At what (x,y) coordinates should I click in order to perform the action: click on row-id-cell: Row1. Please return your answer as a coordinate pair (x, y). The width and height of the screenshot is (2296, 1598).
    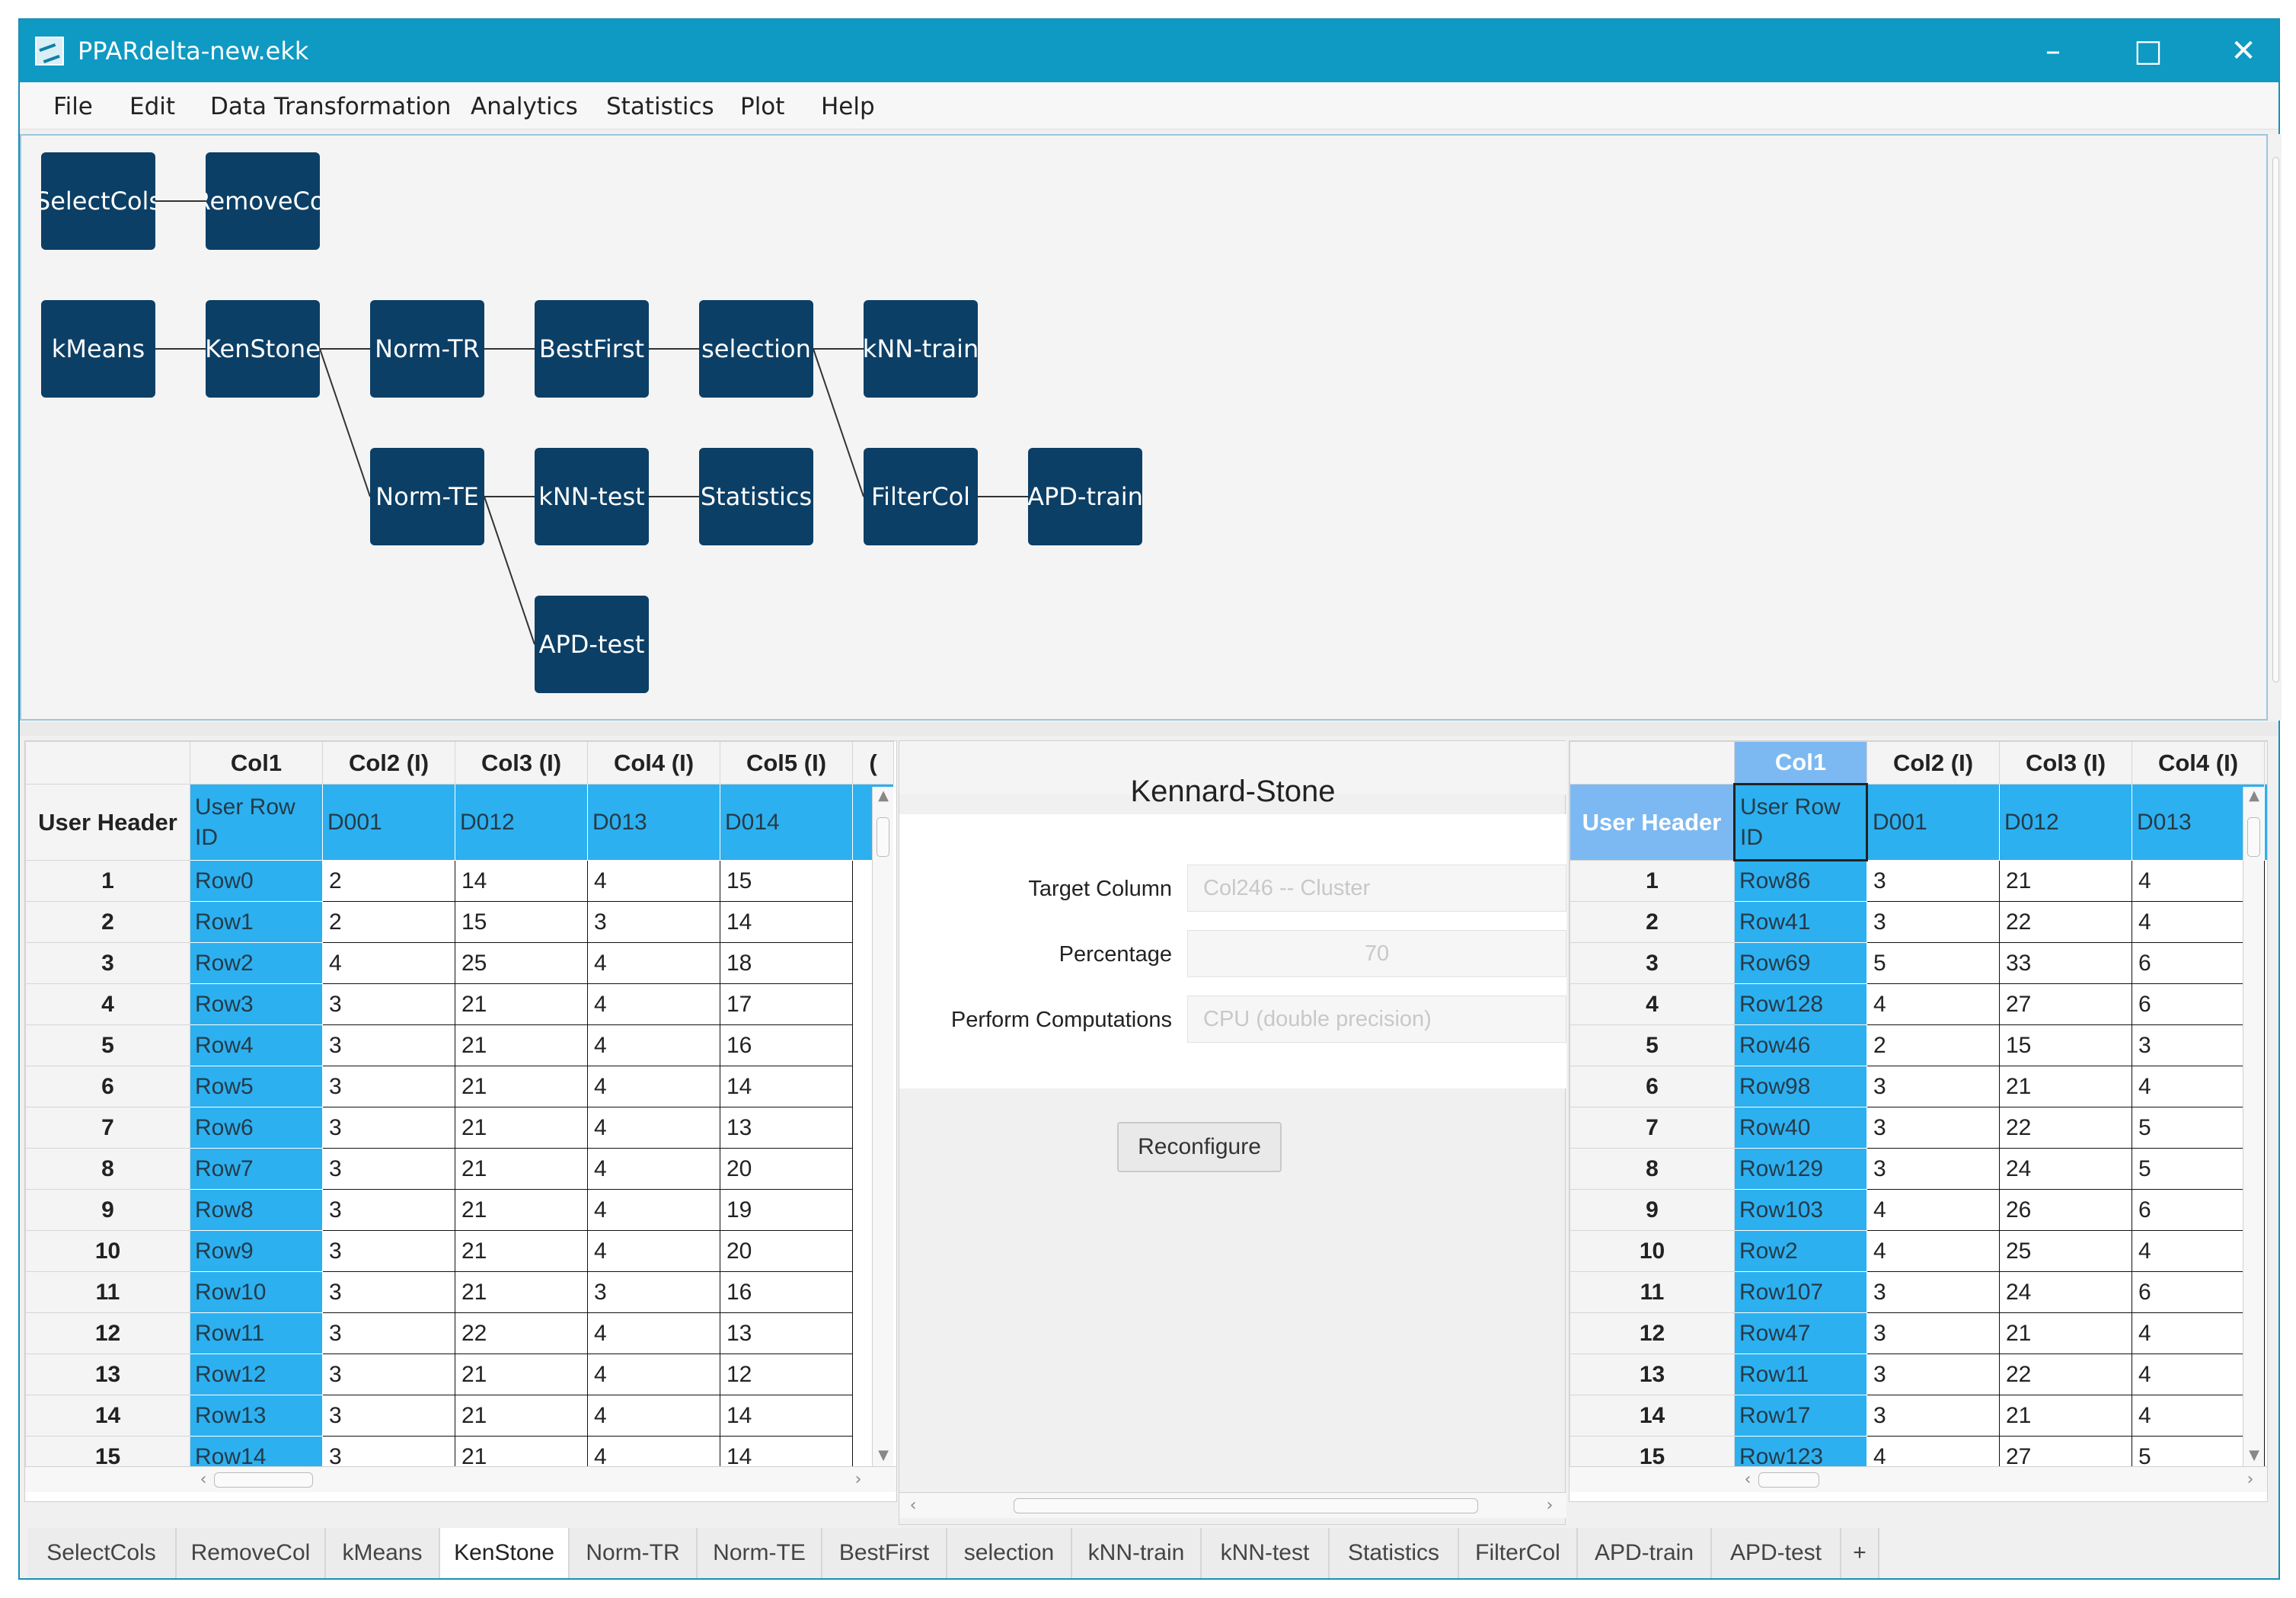
    Looking at the image, I should click on (256, 922).